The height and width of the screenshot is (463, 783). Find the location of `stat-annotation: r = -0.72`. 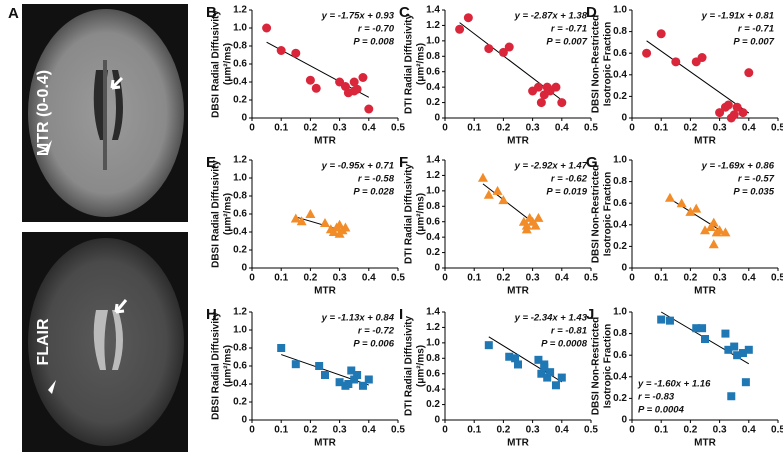

stat-annotation: r = -0.72 is located at coordinates (376, 331).